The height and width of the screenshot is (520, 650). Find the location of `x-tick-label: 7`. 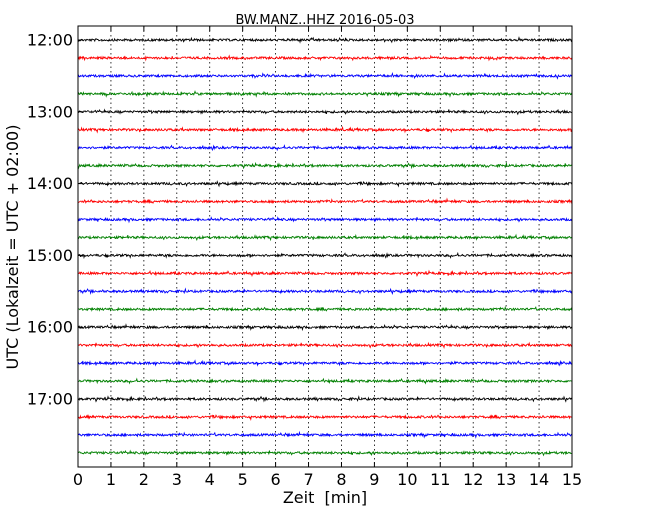

x-tick-label: 7 is located at coordinates (308, 479).